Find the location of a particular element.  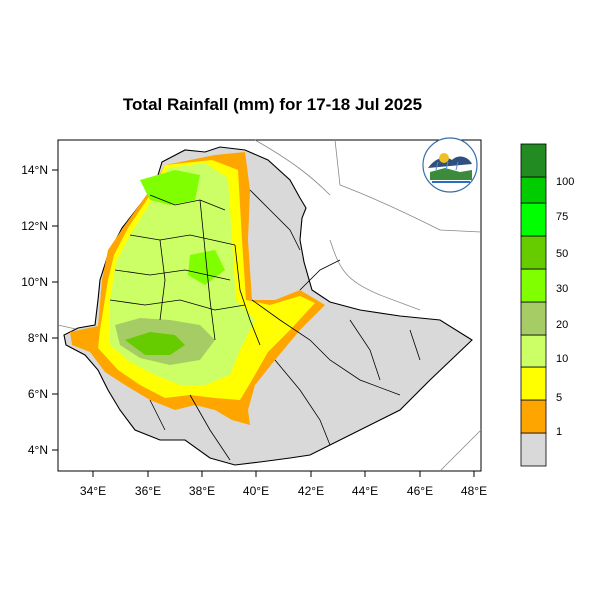

legend-labels: 1 5 10 20 30 50 75 100 is located at coordinates (565, 307).